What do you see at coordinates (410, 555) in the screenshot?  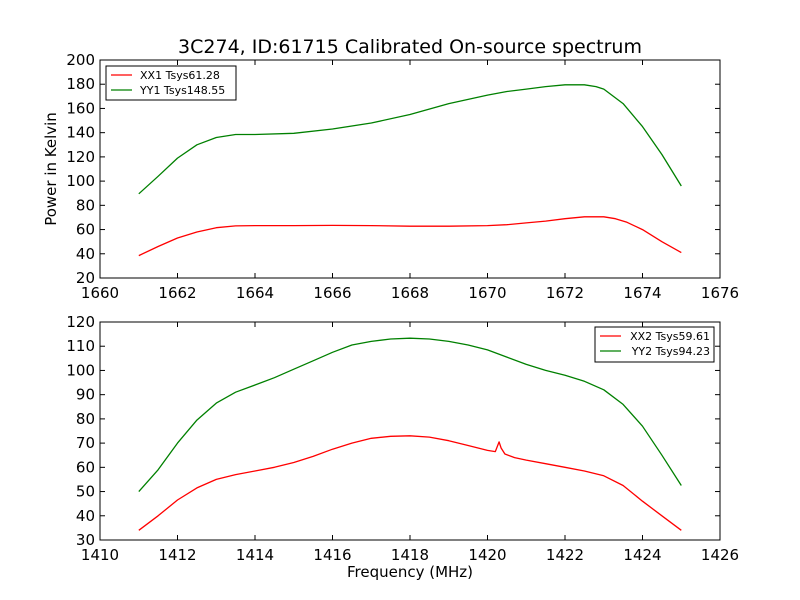 I see `x-tick-label: 1418` at bounding box center [410, 555].